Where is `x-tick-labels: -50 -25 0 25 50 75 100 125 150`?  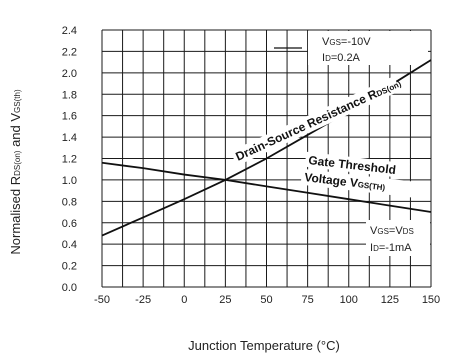 x-tick-labels: -50 -25 0 25 50 75 100 125 150 is located at coordinates (267, 300).